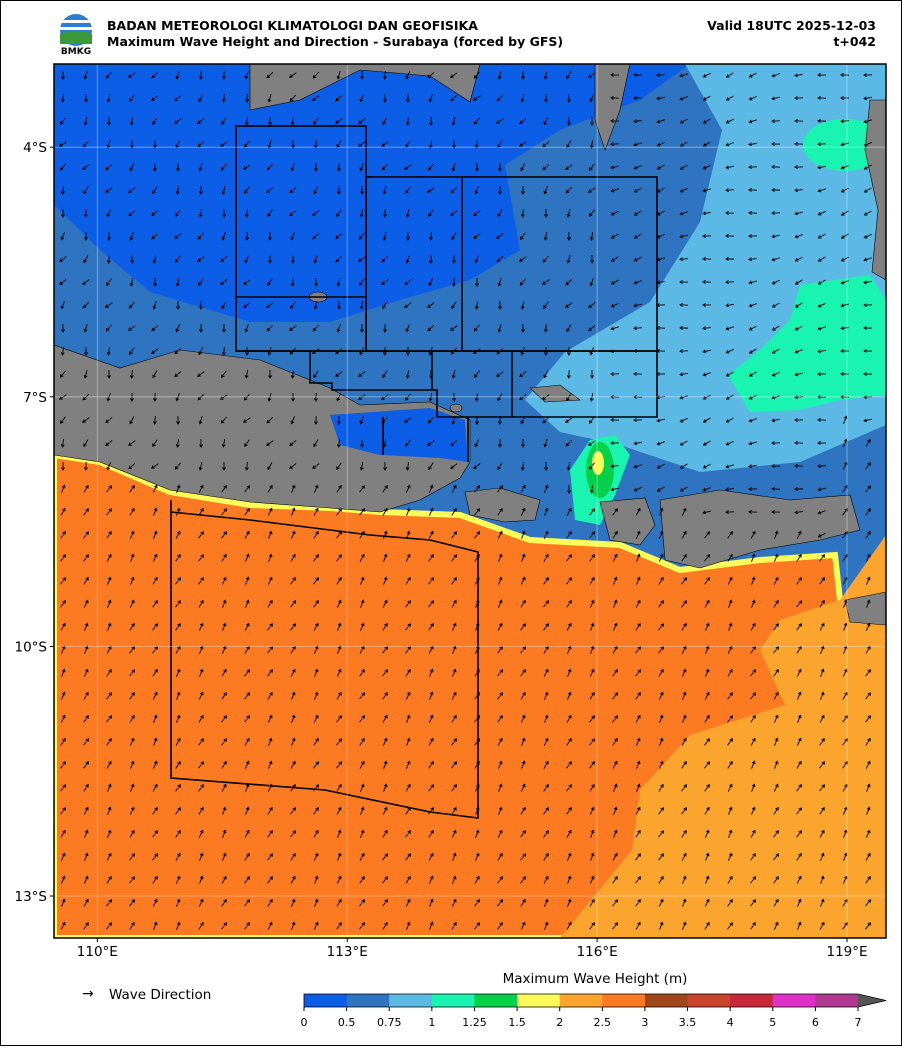  Describe the element at coordinates (688, 1022) in the screenshot. I see `colorbar-tick-label: 3.5` at that location.